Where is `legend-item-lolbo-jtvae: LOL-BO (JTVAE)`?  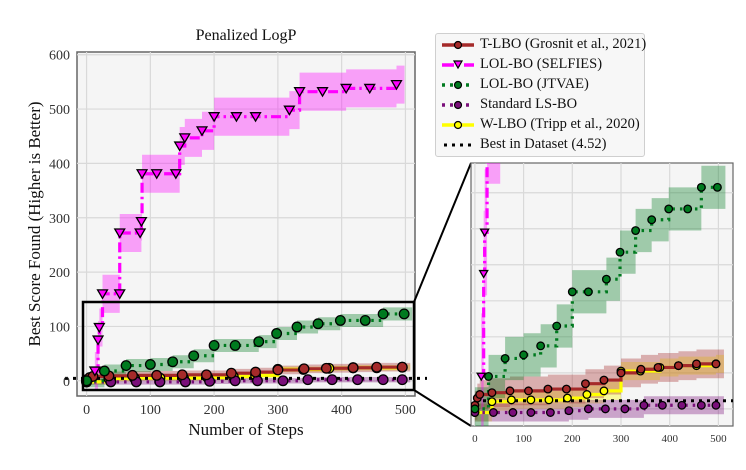
legend-item-lolbo-jtvae: LOL-BO (JTVAE) is located at coordinates (540, 85).